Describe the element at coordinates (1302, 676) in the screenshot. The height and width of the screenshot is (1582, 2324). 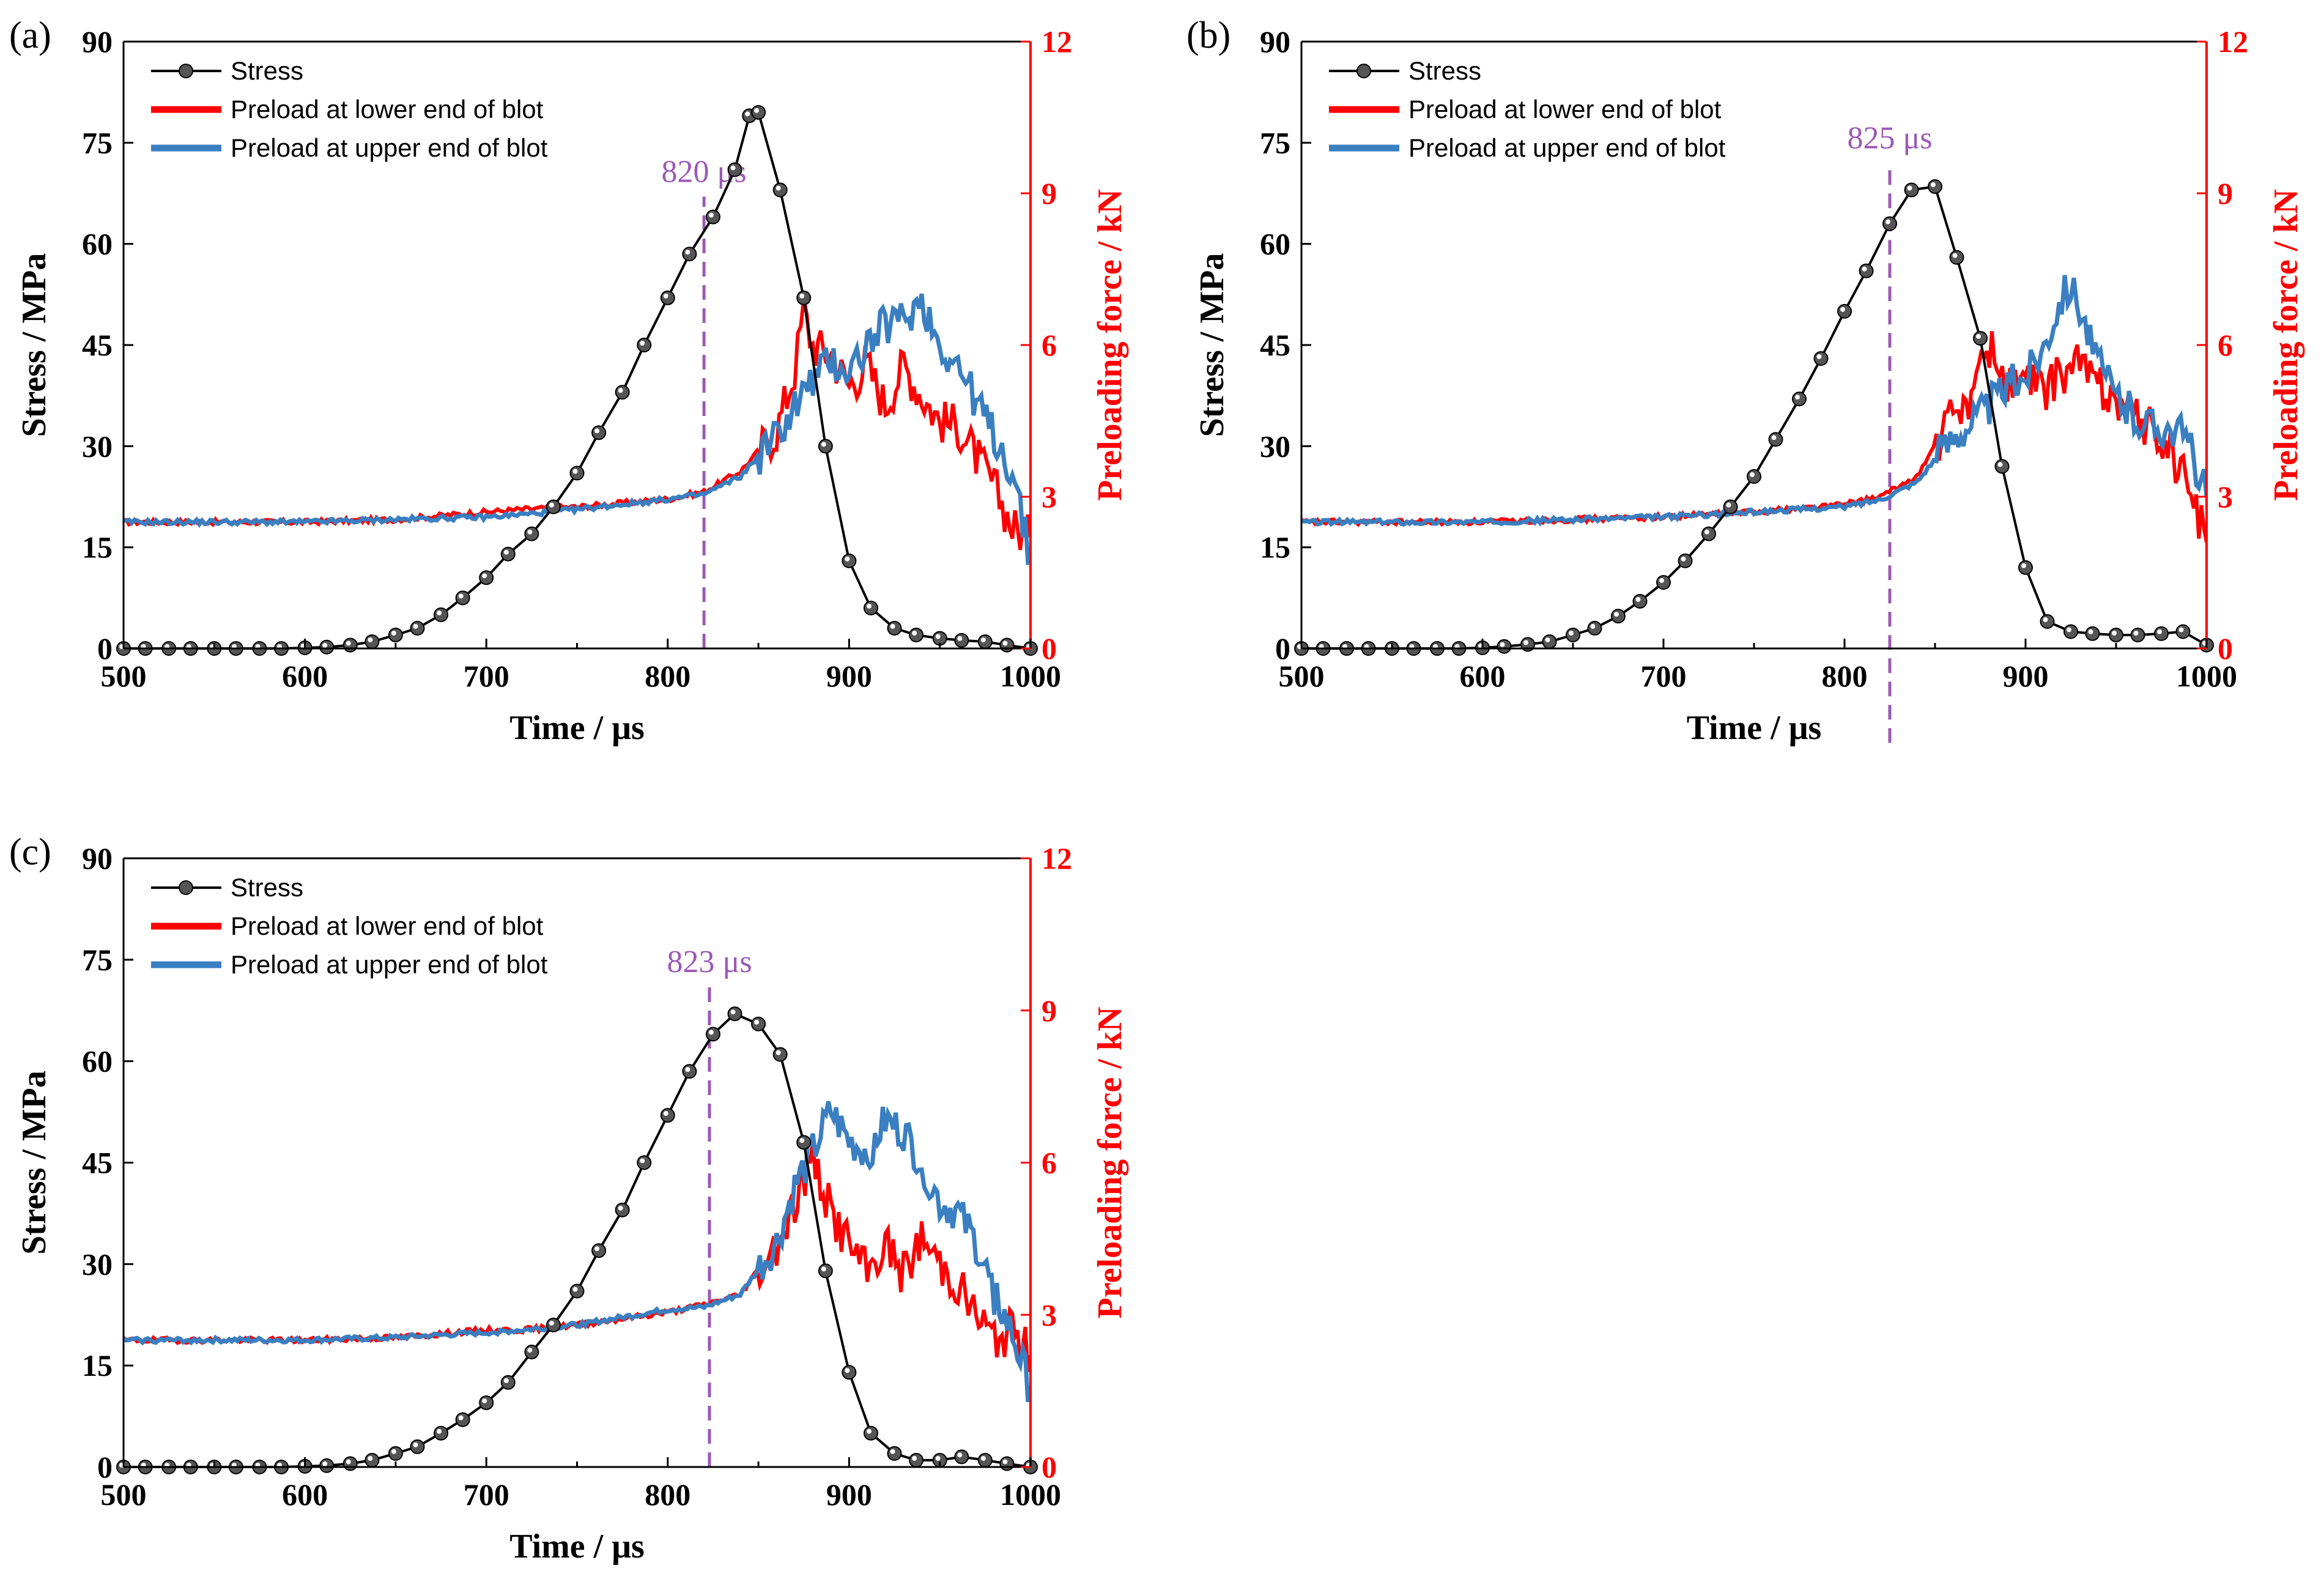
I see `x-tick-label: 500` at that location.